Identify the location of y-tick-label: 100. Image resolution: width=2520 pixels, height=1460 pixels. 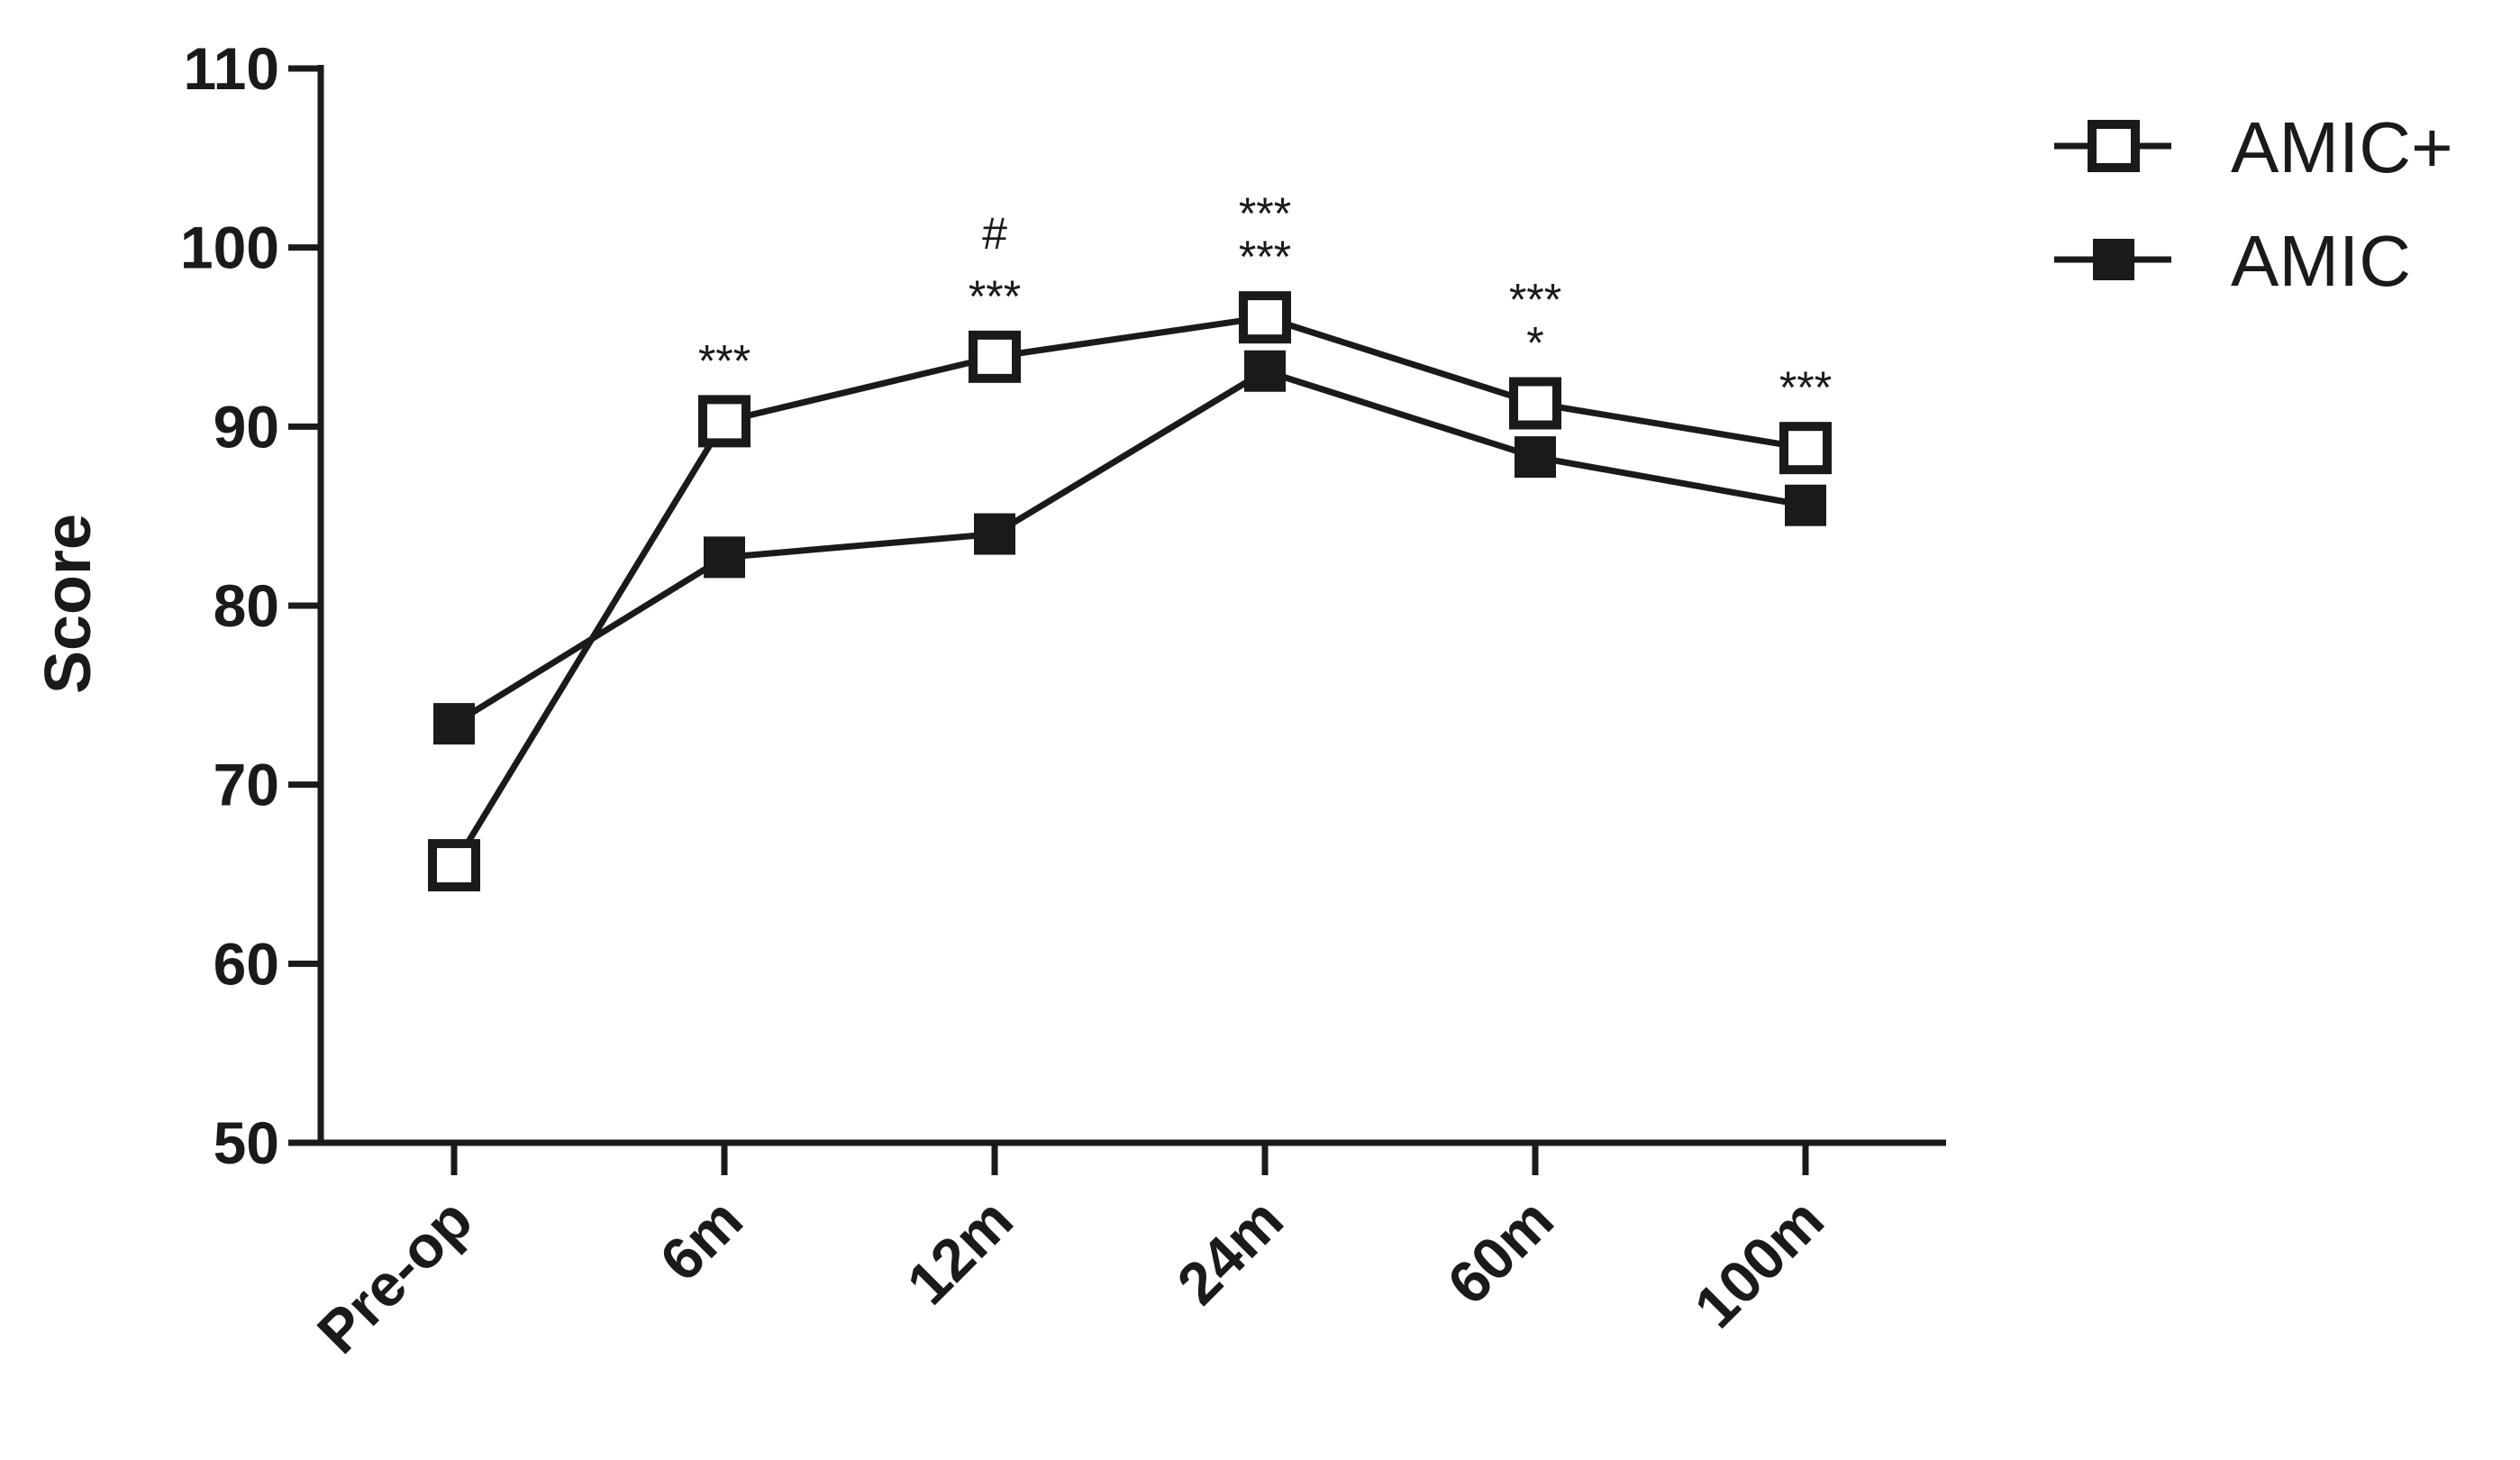
(230, 248).